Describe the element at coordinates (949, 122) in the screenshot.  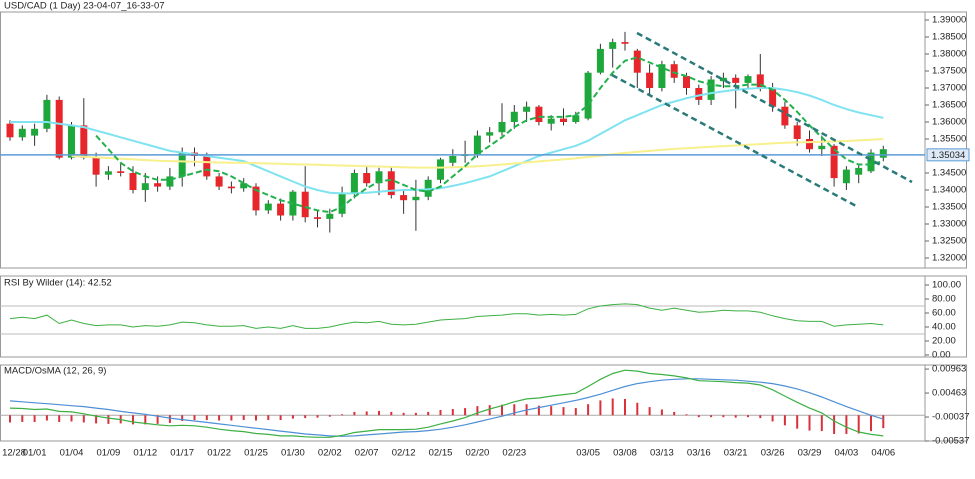
I see `y-tick-label: 1.36000` at that location.